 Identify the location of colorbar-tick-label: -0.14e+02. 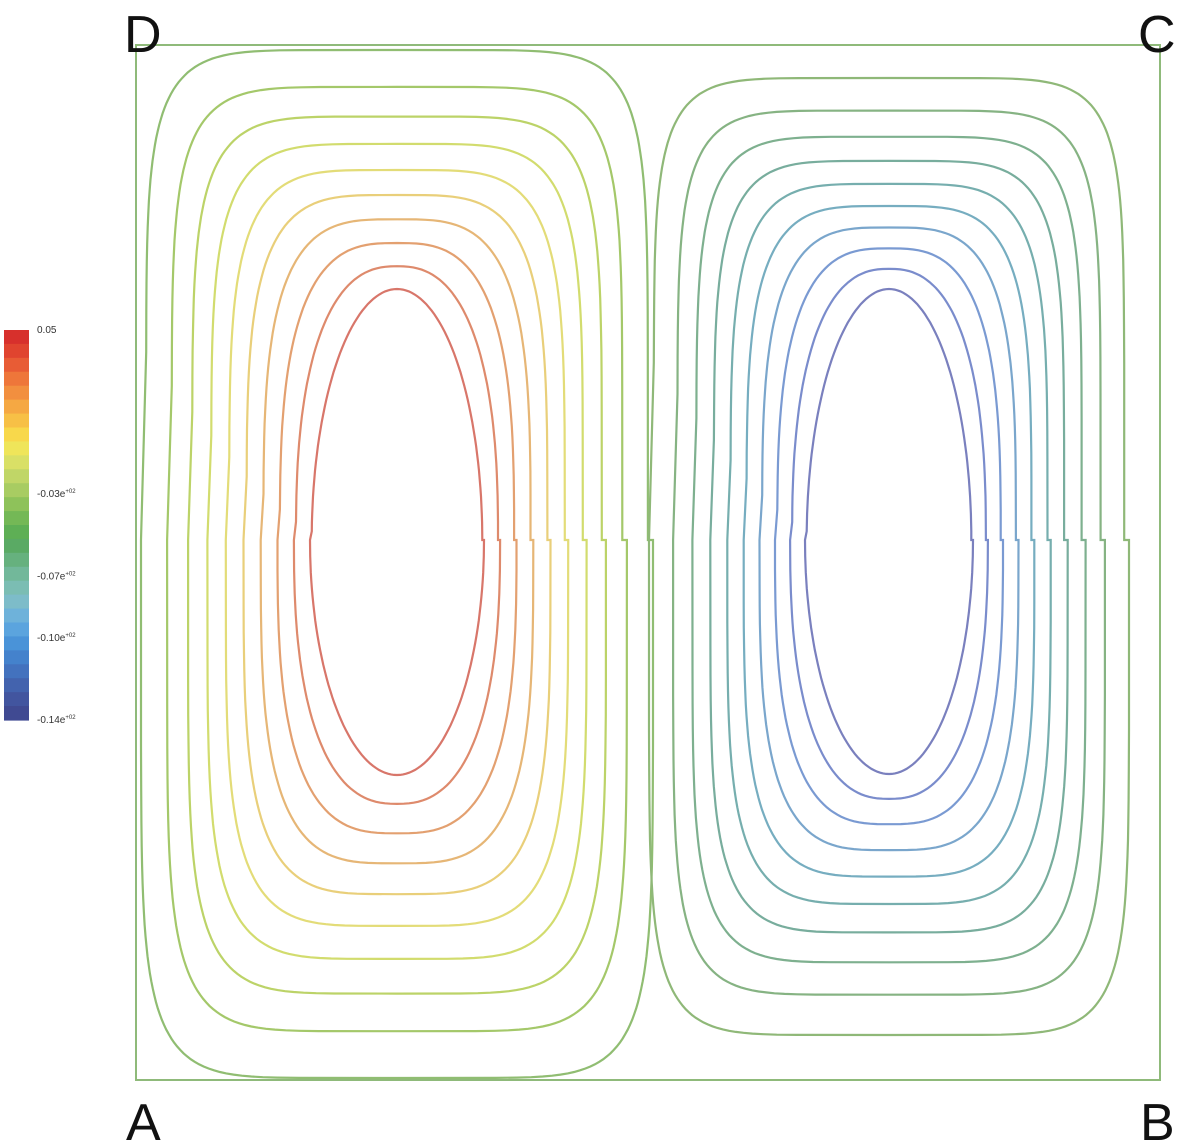
(56, 720).